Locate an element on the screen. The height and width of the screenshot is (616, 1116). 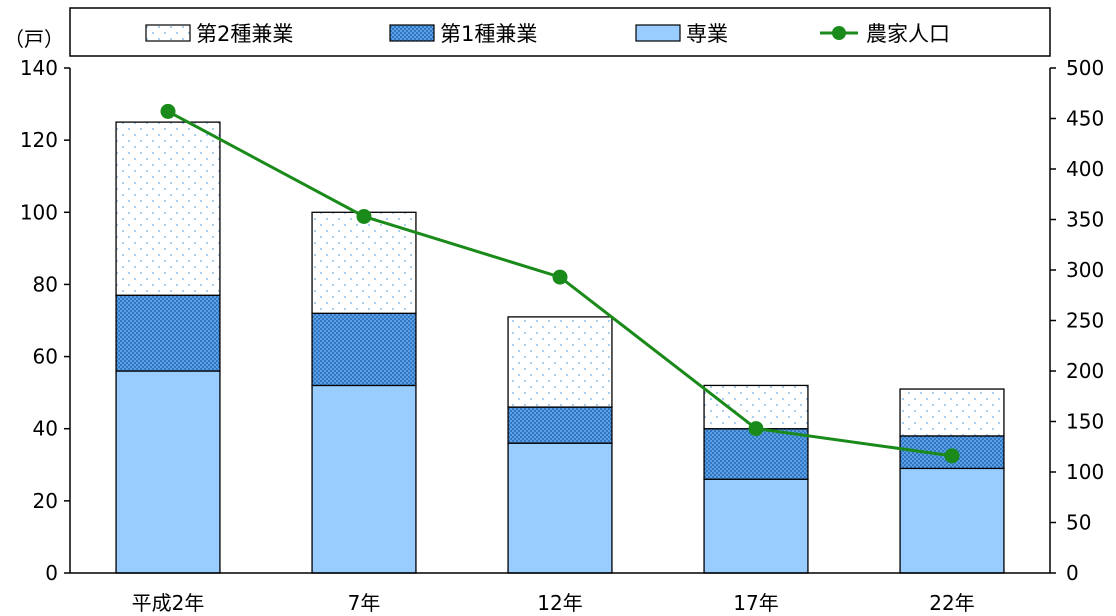
category-label: 22年 is located at coordinates (951, 603).